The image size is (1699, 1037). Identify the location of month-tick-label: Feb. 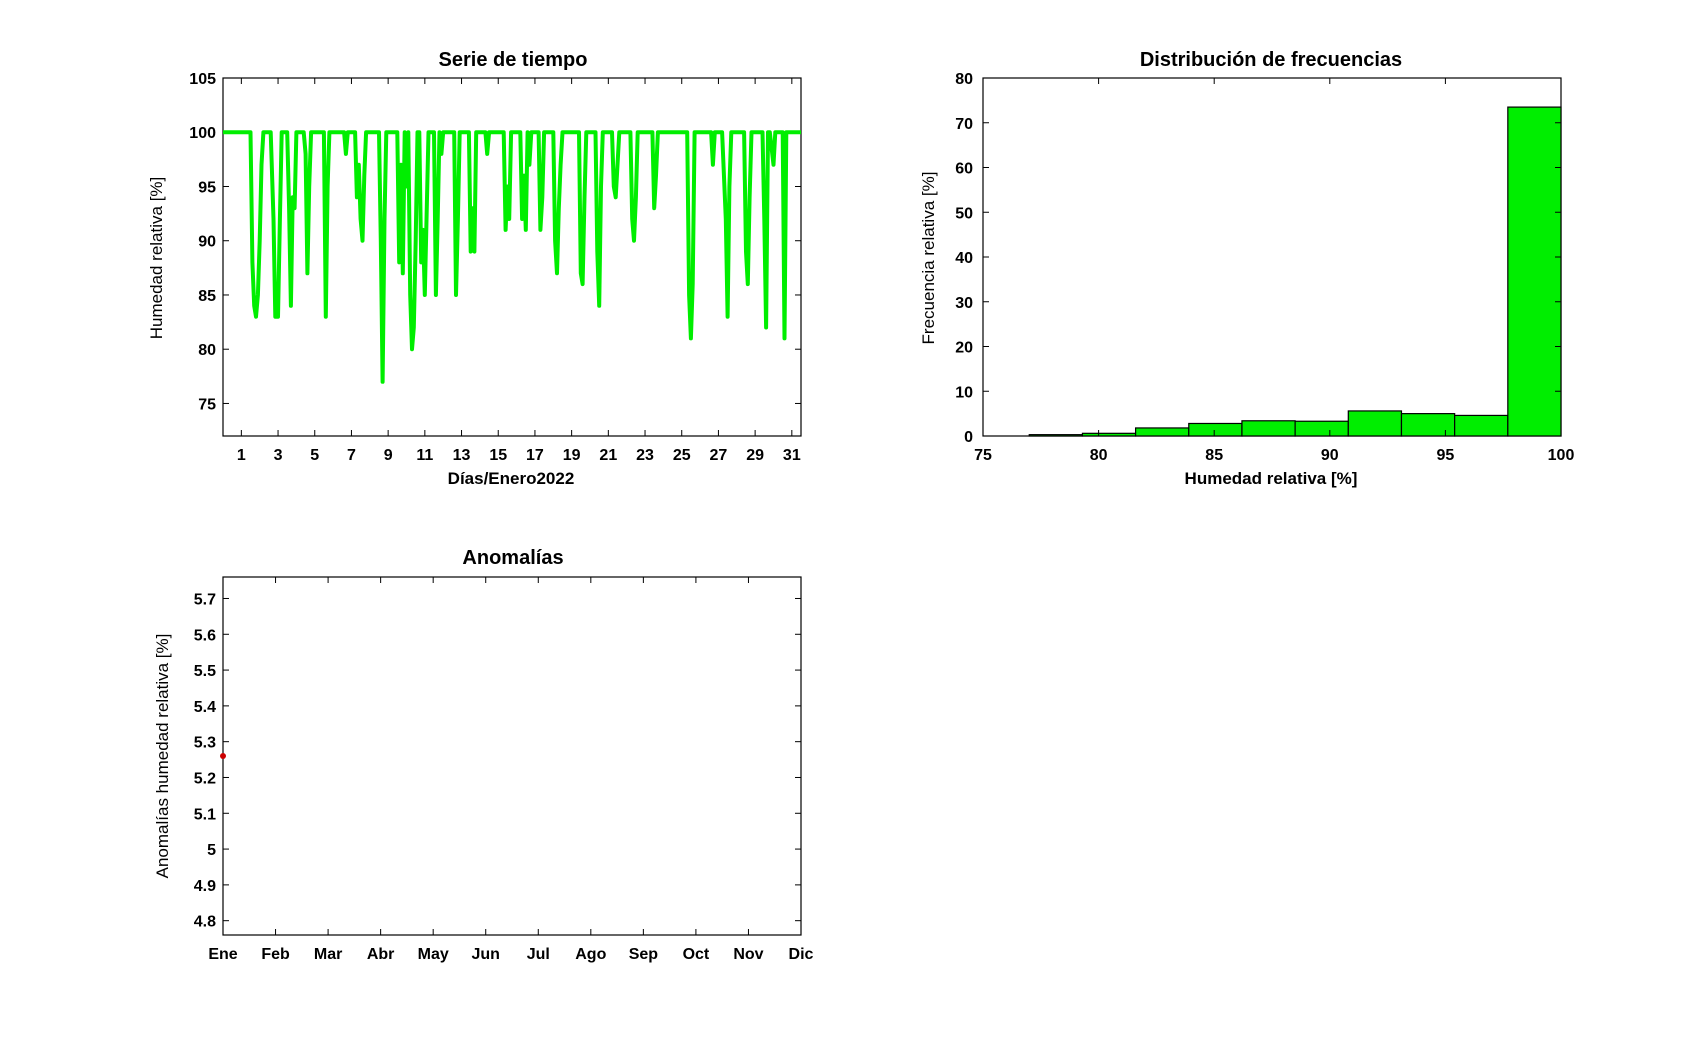
(275, 954).